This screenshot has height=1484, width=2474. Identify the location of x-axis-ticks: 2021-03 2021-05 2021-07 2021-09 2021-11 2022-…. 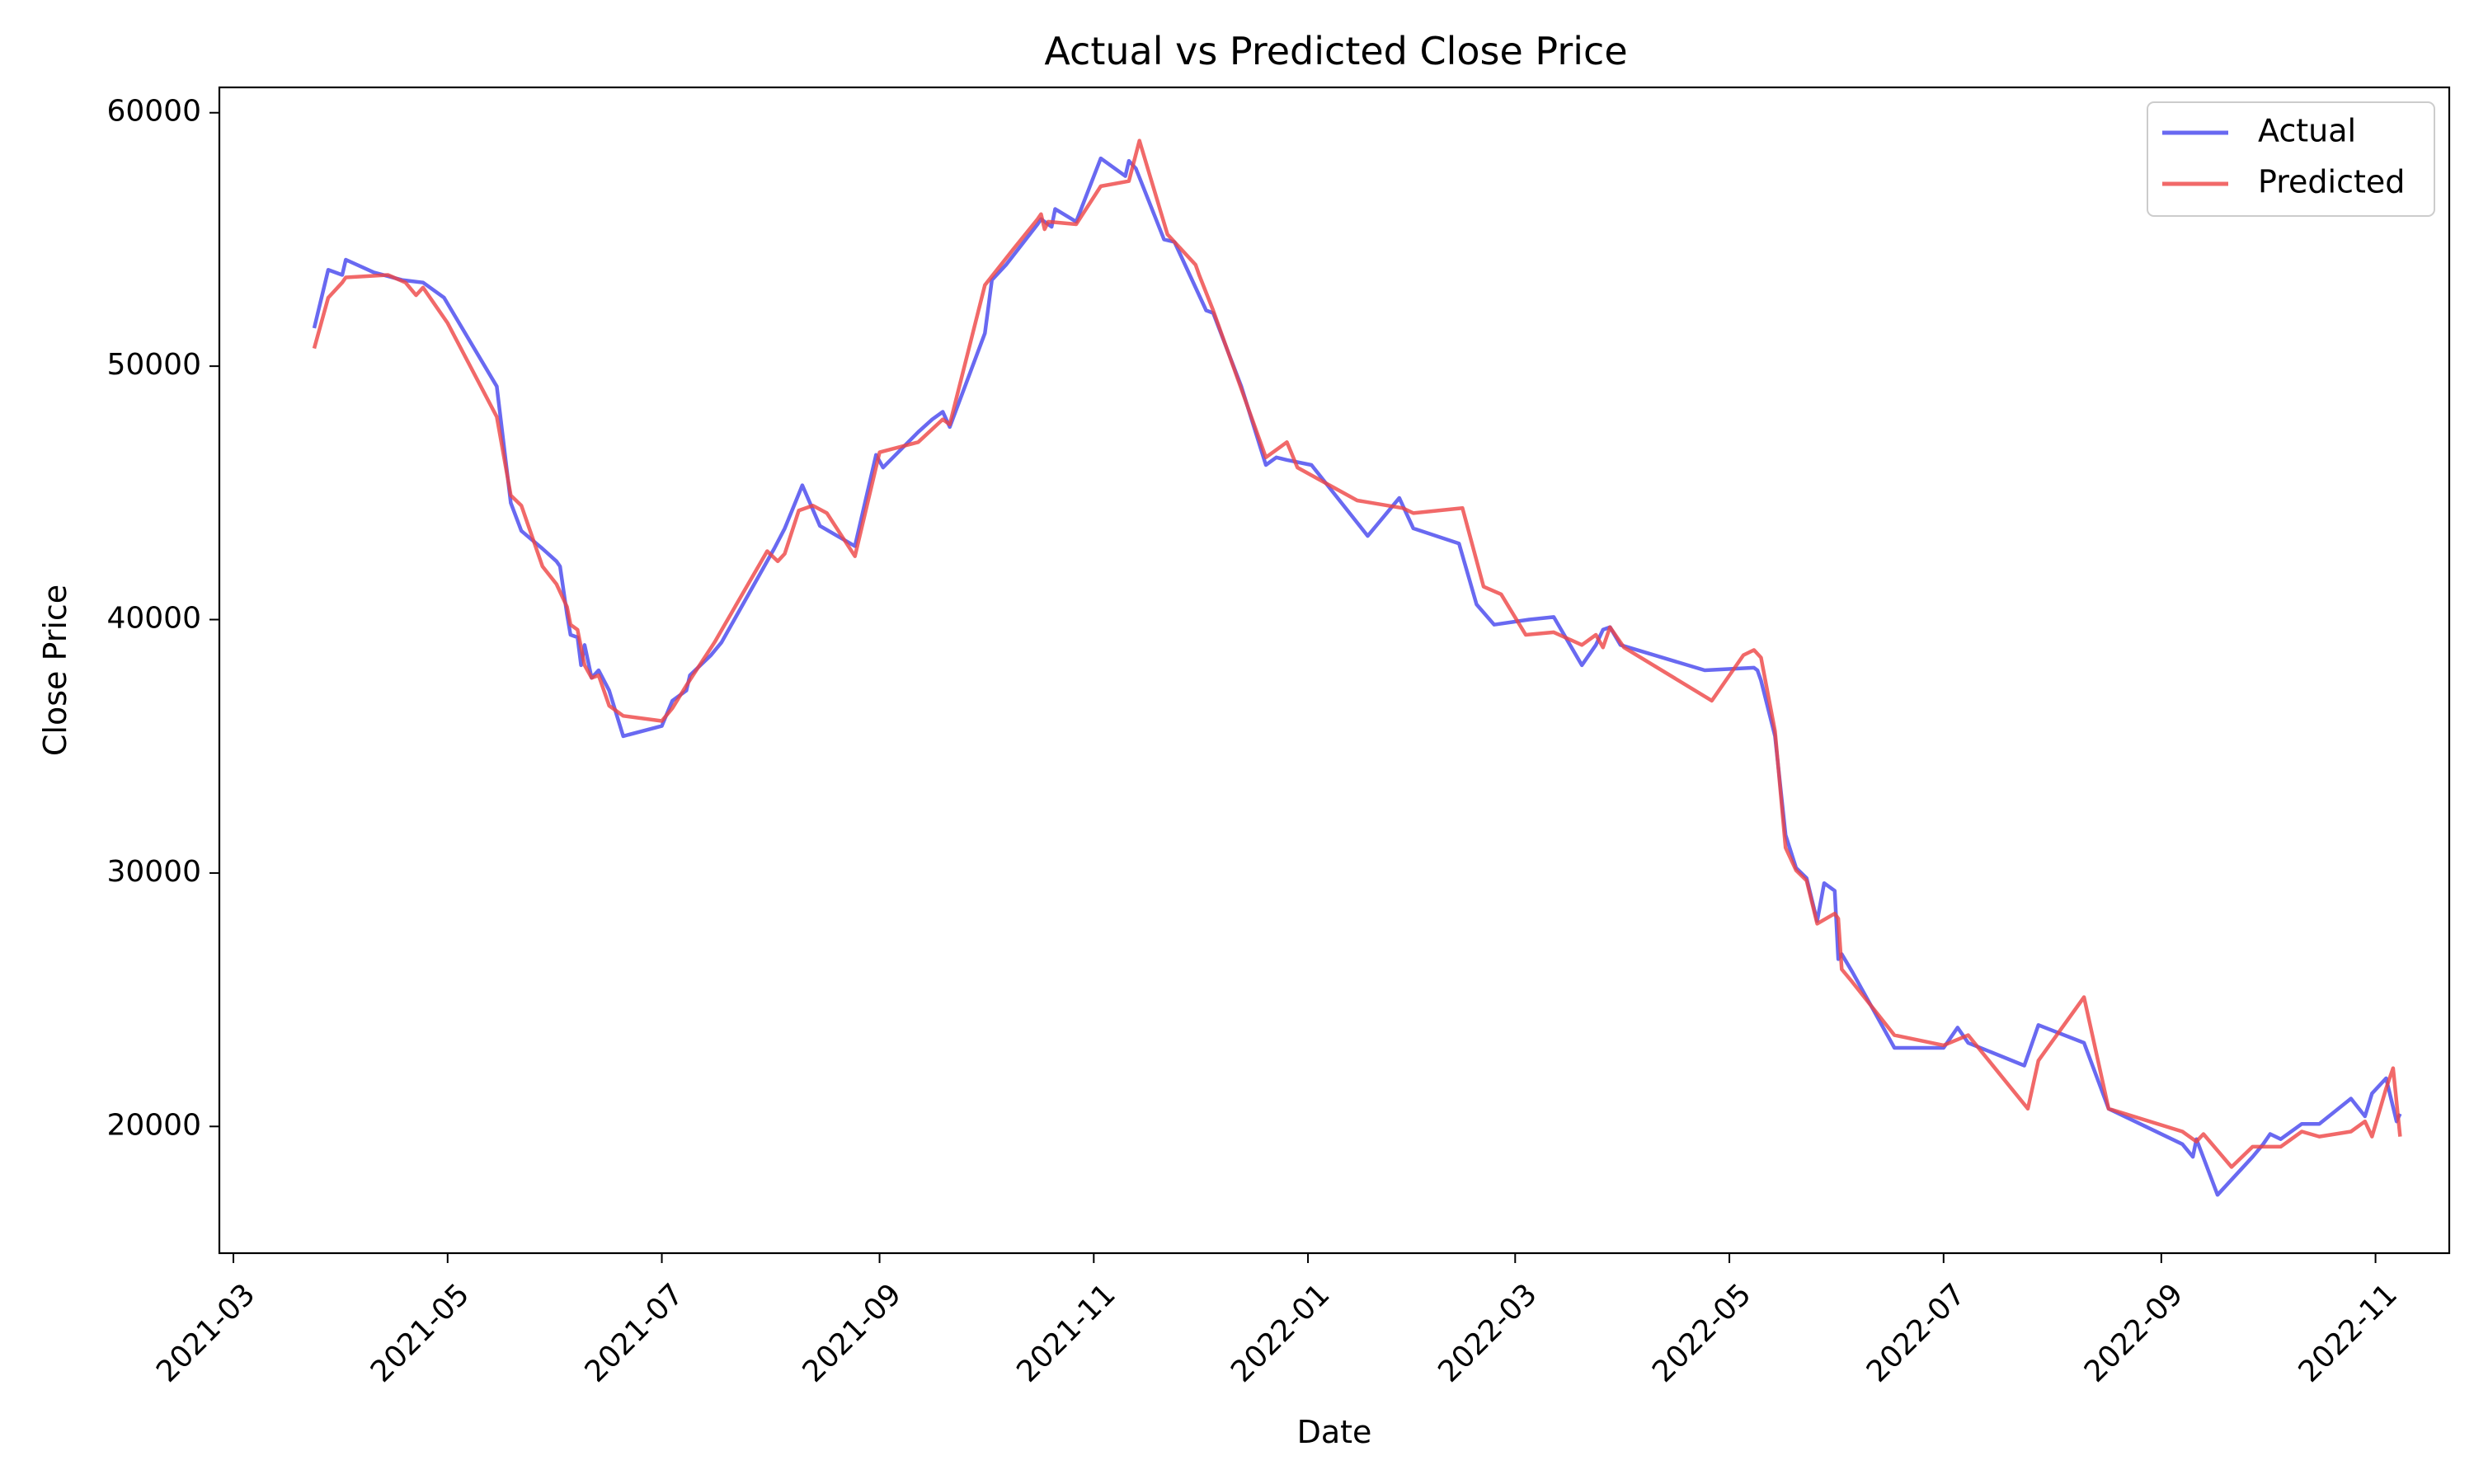
(1277, 1321).